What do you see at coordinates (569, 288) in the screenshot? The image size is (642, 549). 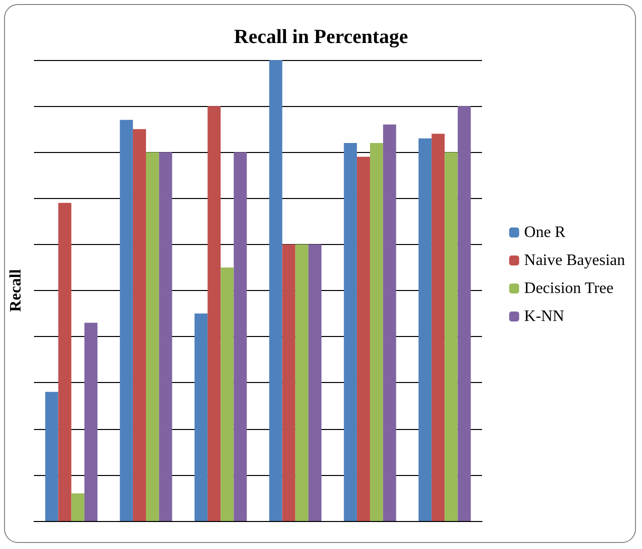 I see `legend-label: Decision Tree` at bounding box center [569, 288].